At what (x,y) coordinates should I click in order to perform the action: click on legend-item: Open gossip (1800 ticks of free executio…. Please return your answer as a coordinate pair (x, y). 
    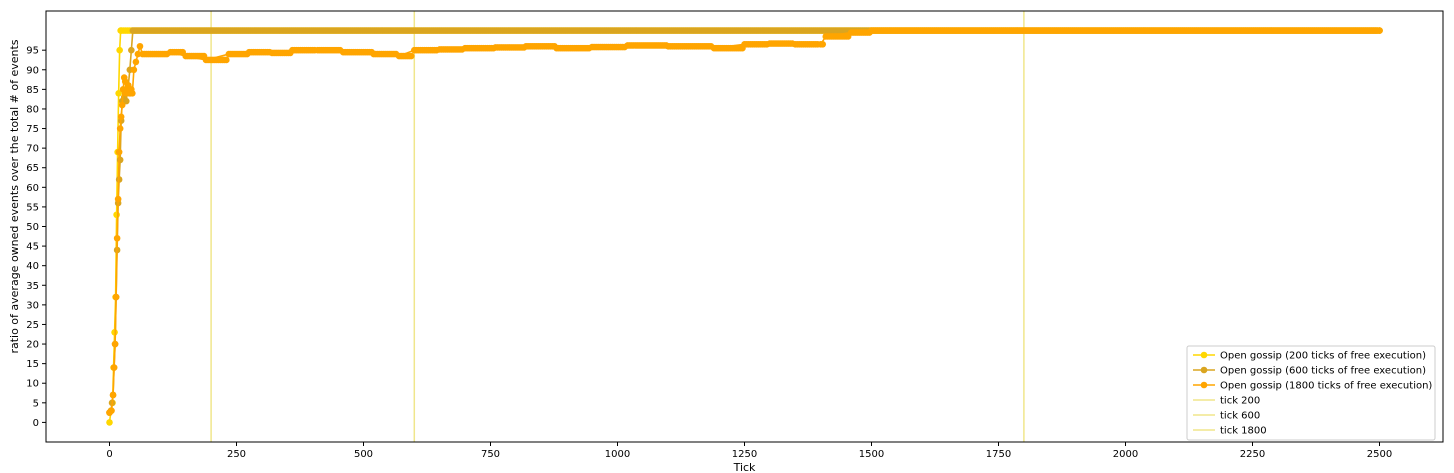
    Looking at the image, I should click on (1312, 386).